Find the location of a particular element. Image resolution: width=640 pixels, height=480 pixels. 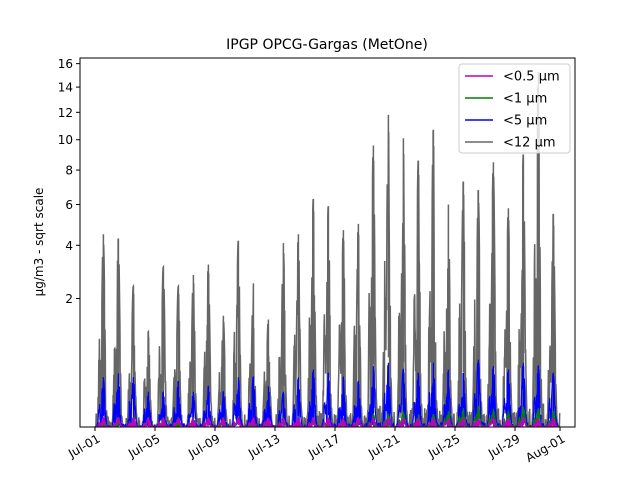

y-tick-label: 2 is located at coordinates (69, 299).